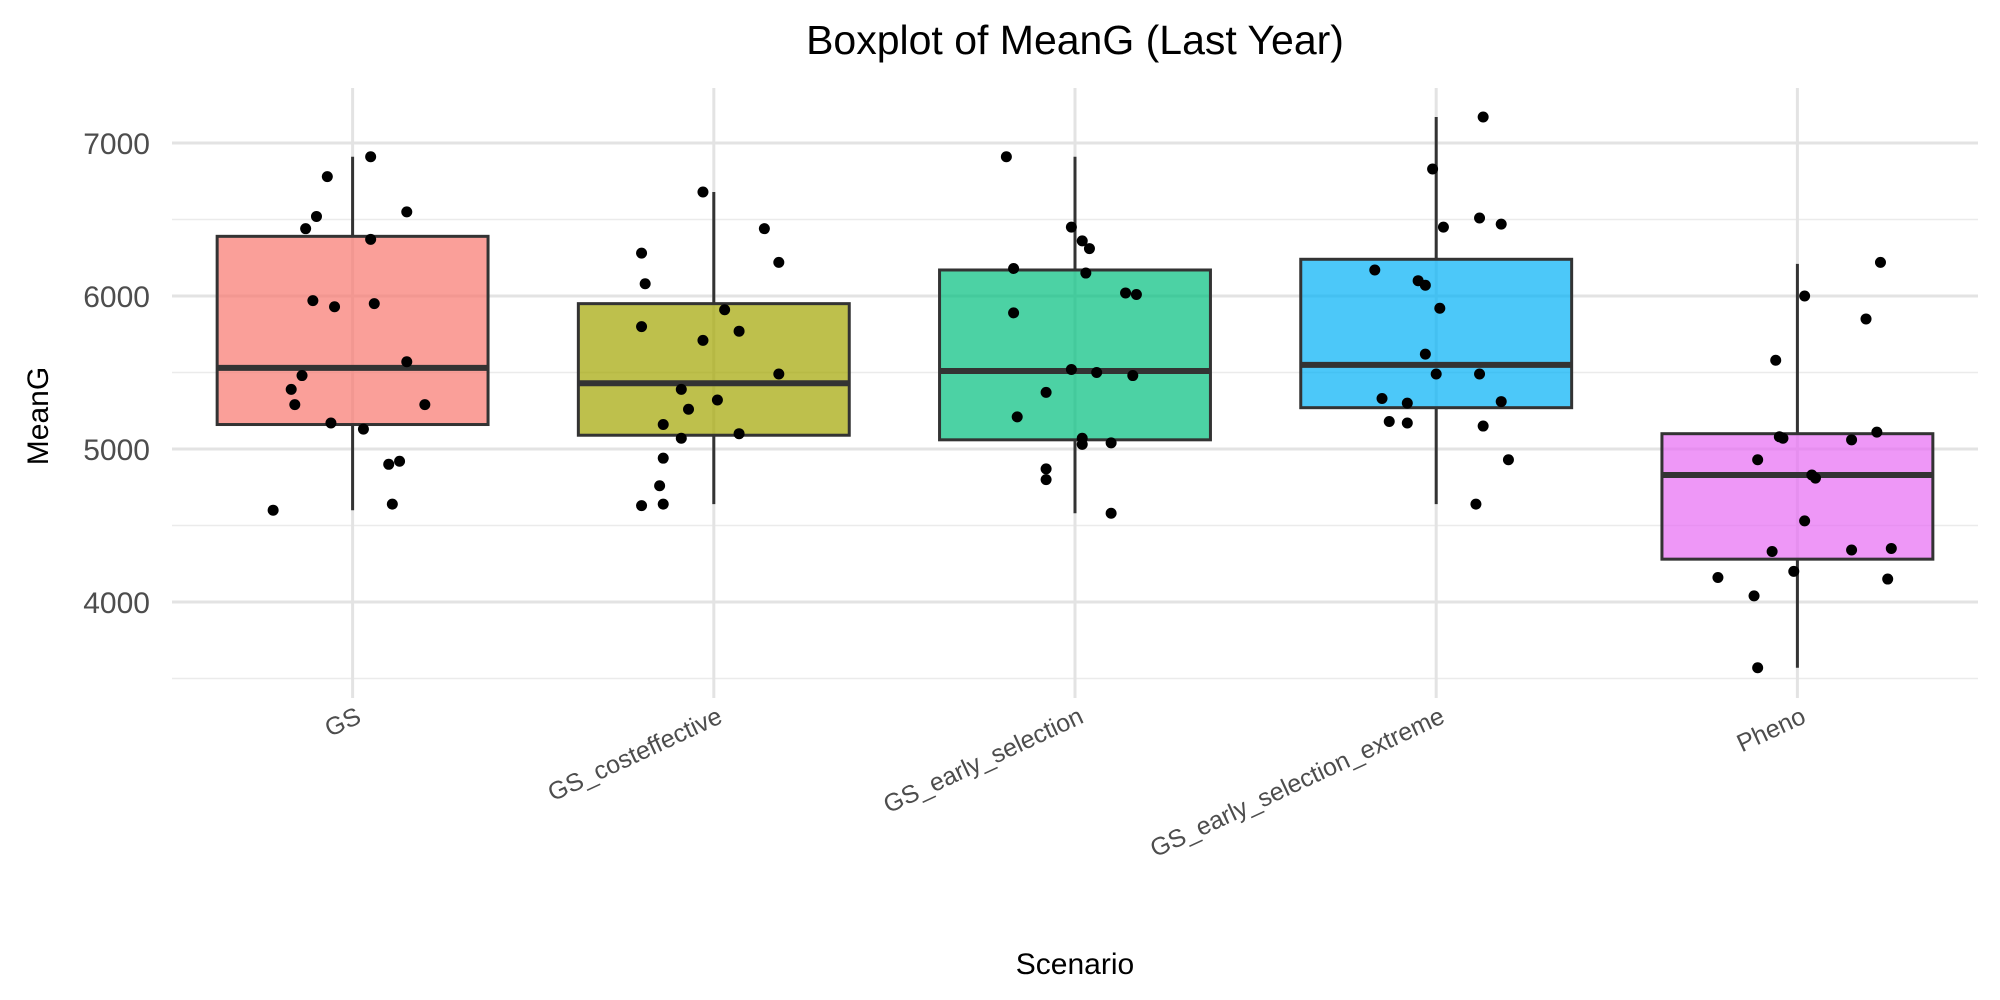 This screenshot has width=2000, height=1000. What do you see at coordinates (983, 760) in the screenshot?
I see `x-tick-label: GS_early_selection` at bounding box center [983, 760].